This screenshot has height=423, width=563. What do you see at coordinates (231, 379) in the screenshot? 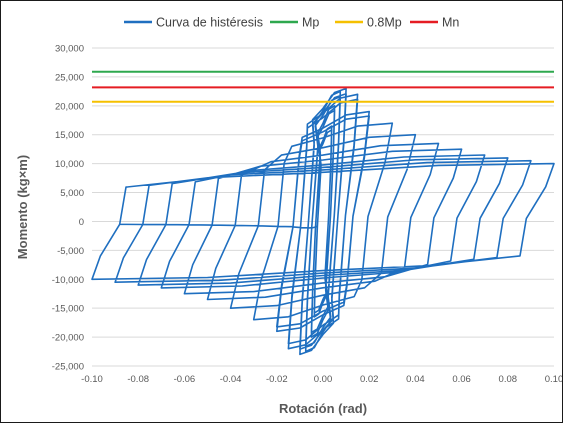
I see `x-tick-label: -0.04` at bounding box center [231, 379].